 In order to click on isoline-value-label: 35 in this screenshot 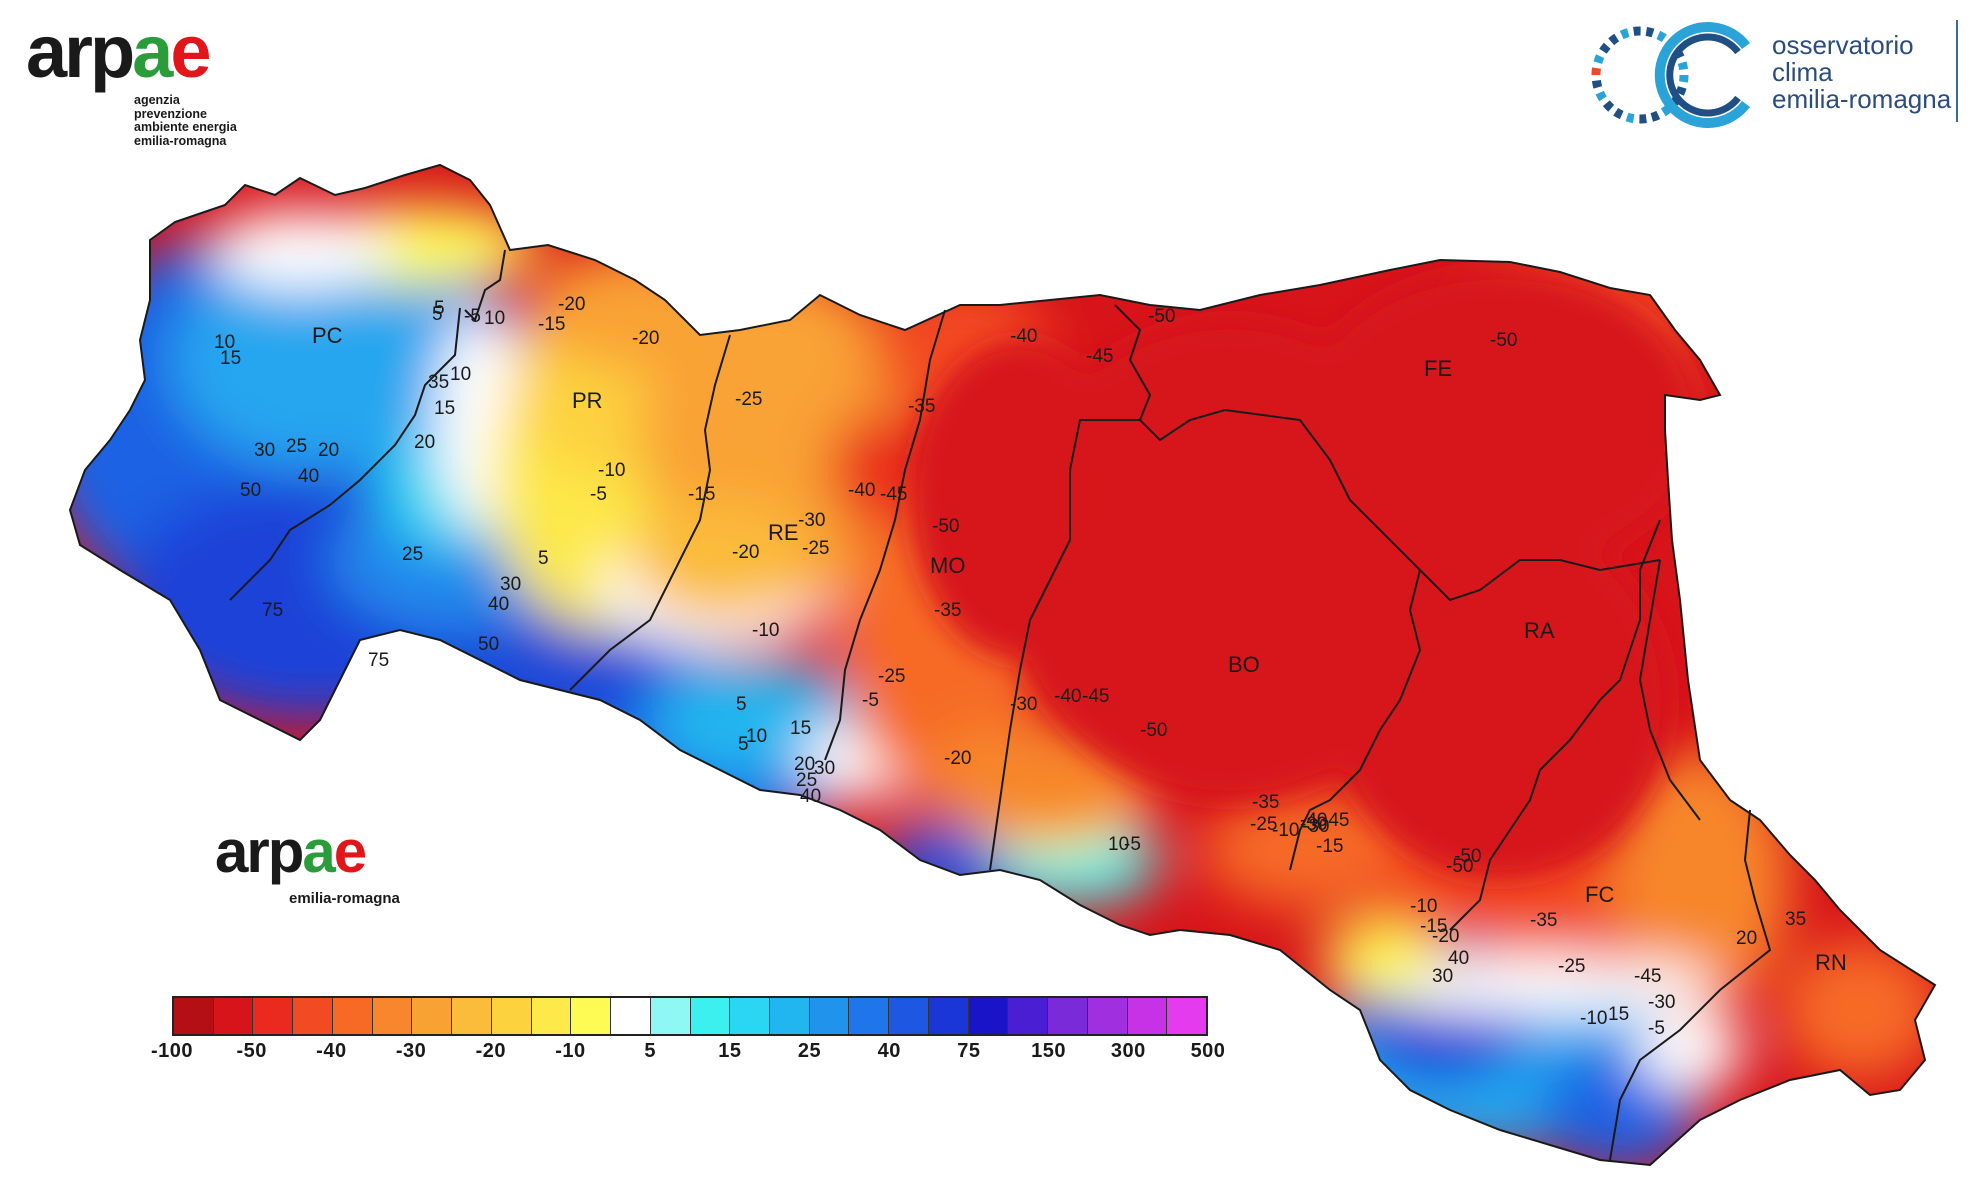, I will do `click(1795, 919)`.